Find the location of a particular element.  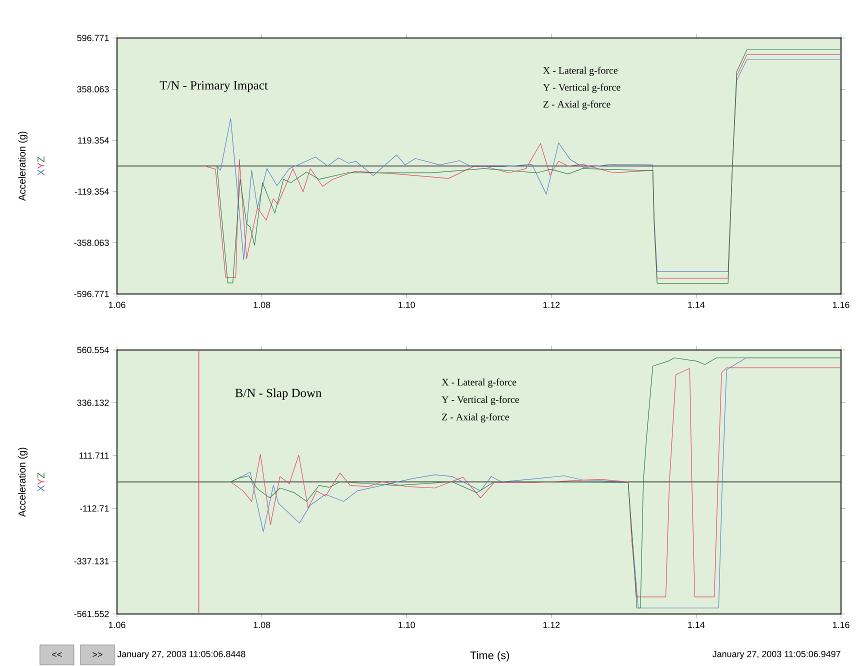

x-axis-title: Time (s) is located at coordinates (490, 656).